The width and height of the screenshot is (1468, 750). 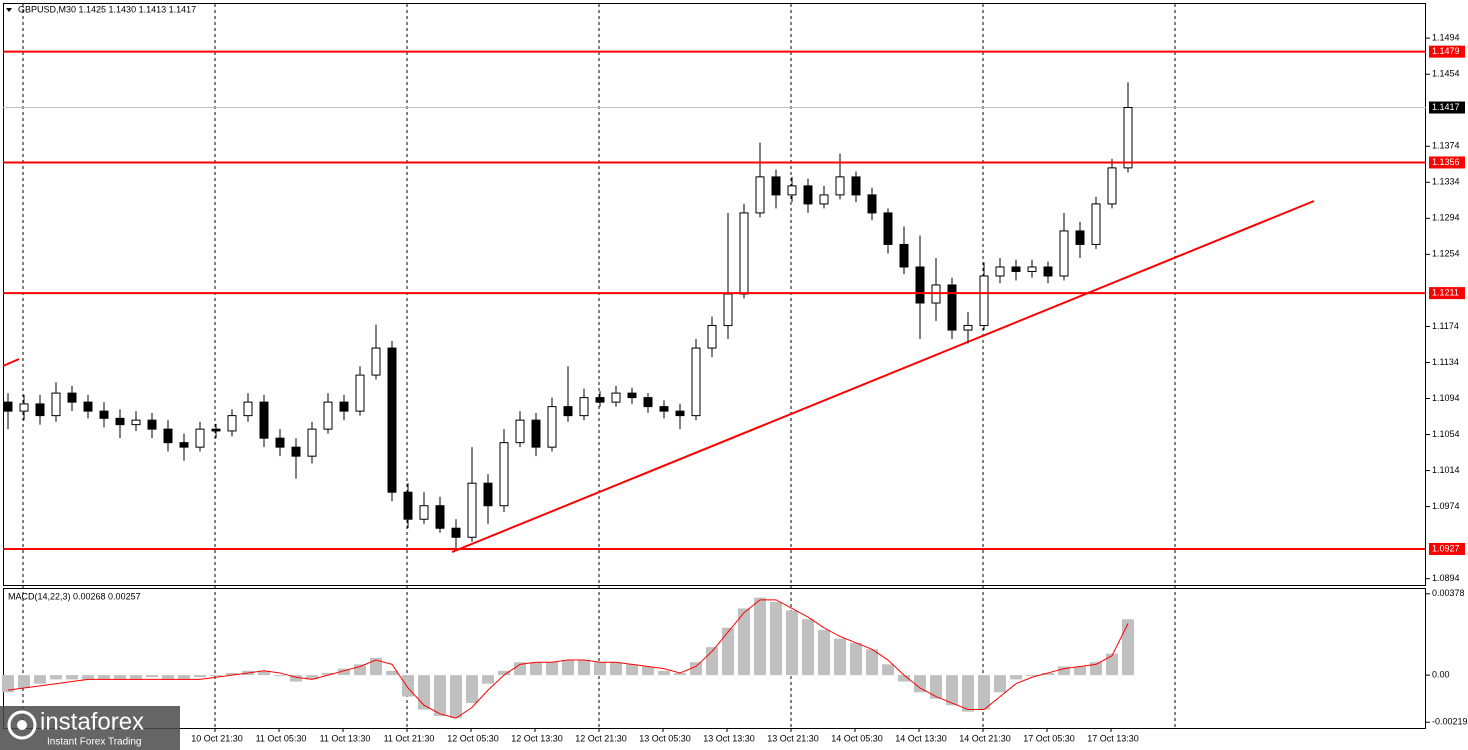 I want to click on x-tick-label: 17 Oct 05:30, so click(x=1049, y=738).